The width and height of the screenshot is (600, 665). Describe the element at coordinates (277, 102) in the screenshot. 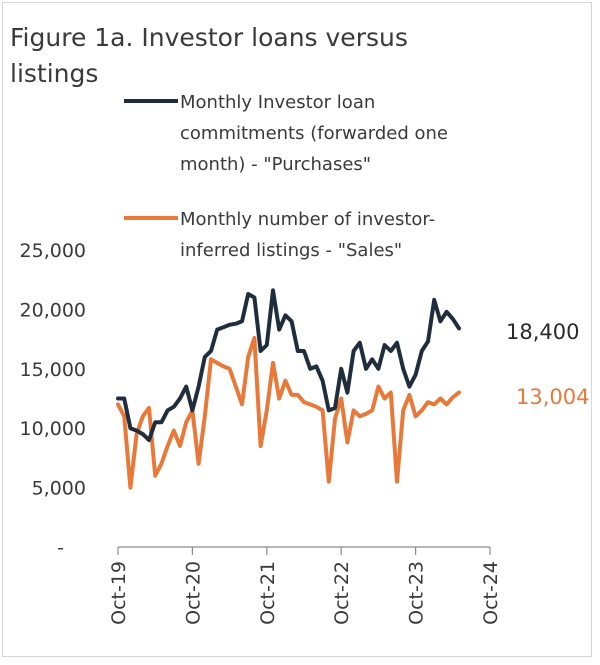

I see `legend-label-1-line-1: Monthly Investor loan` at that location.